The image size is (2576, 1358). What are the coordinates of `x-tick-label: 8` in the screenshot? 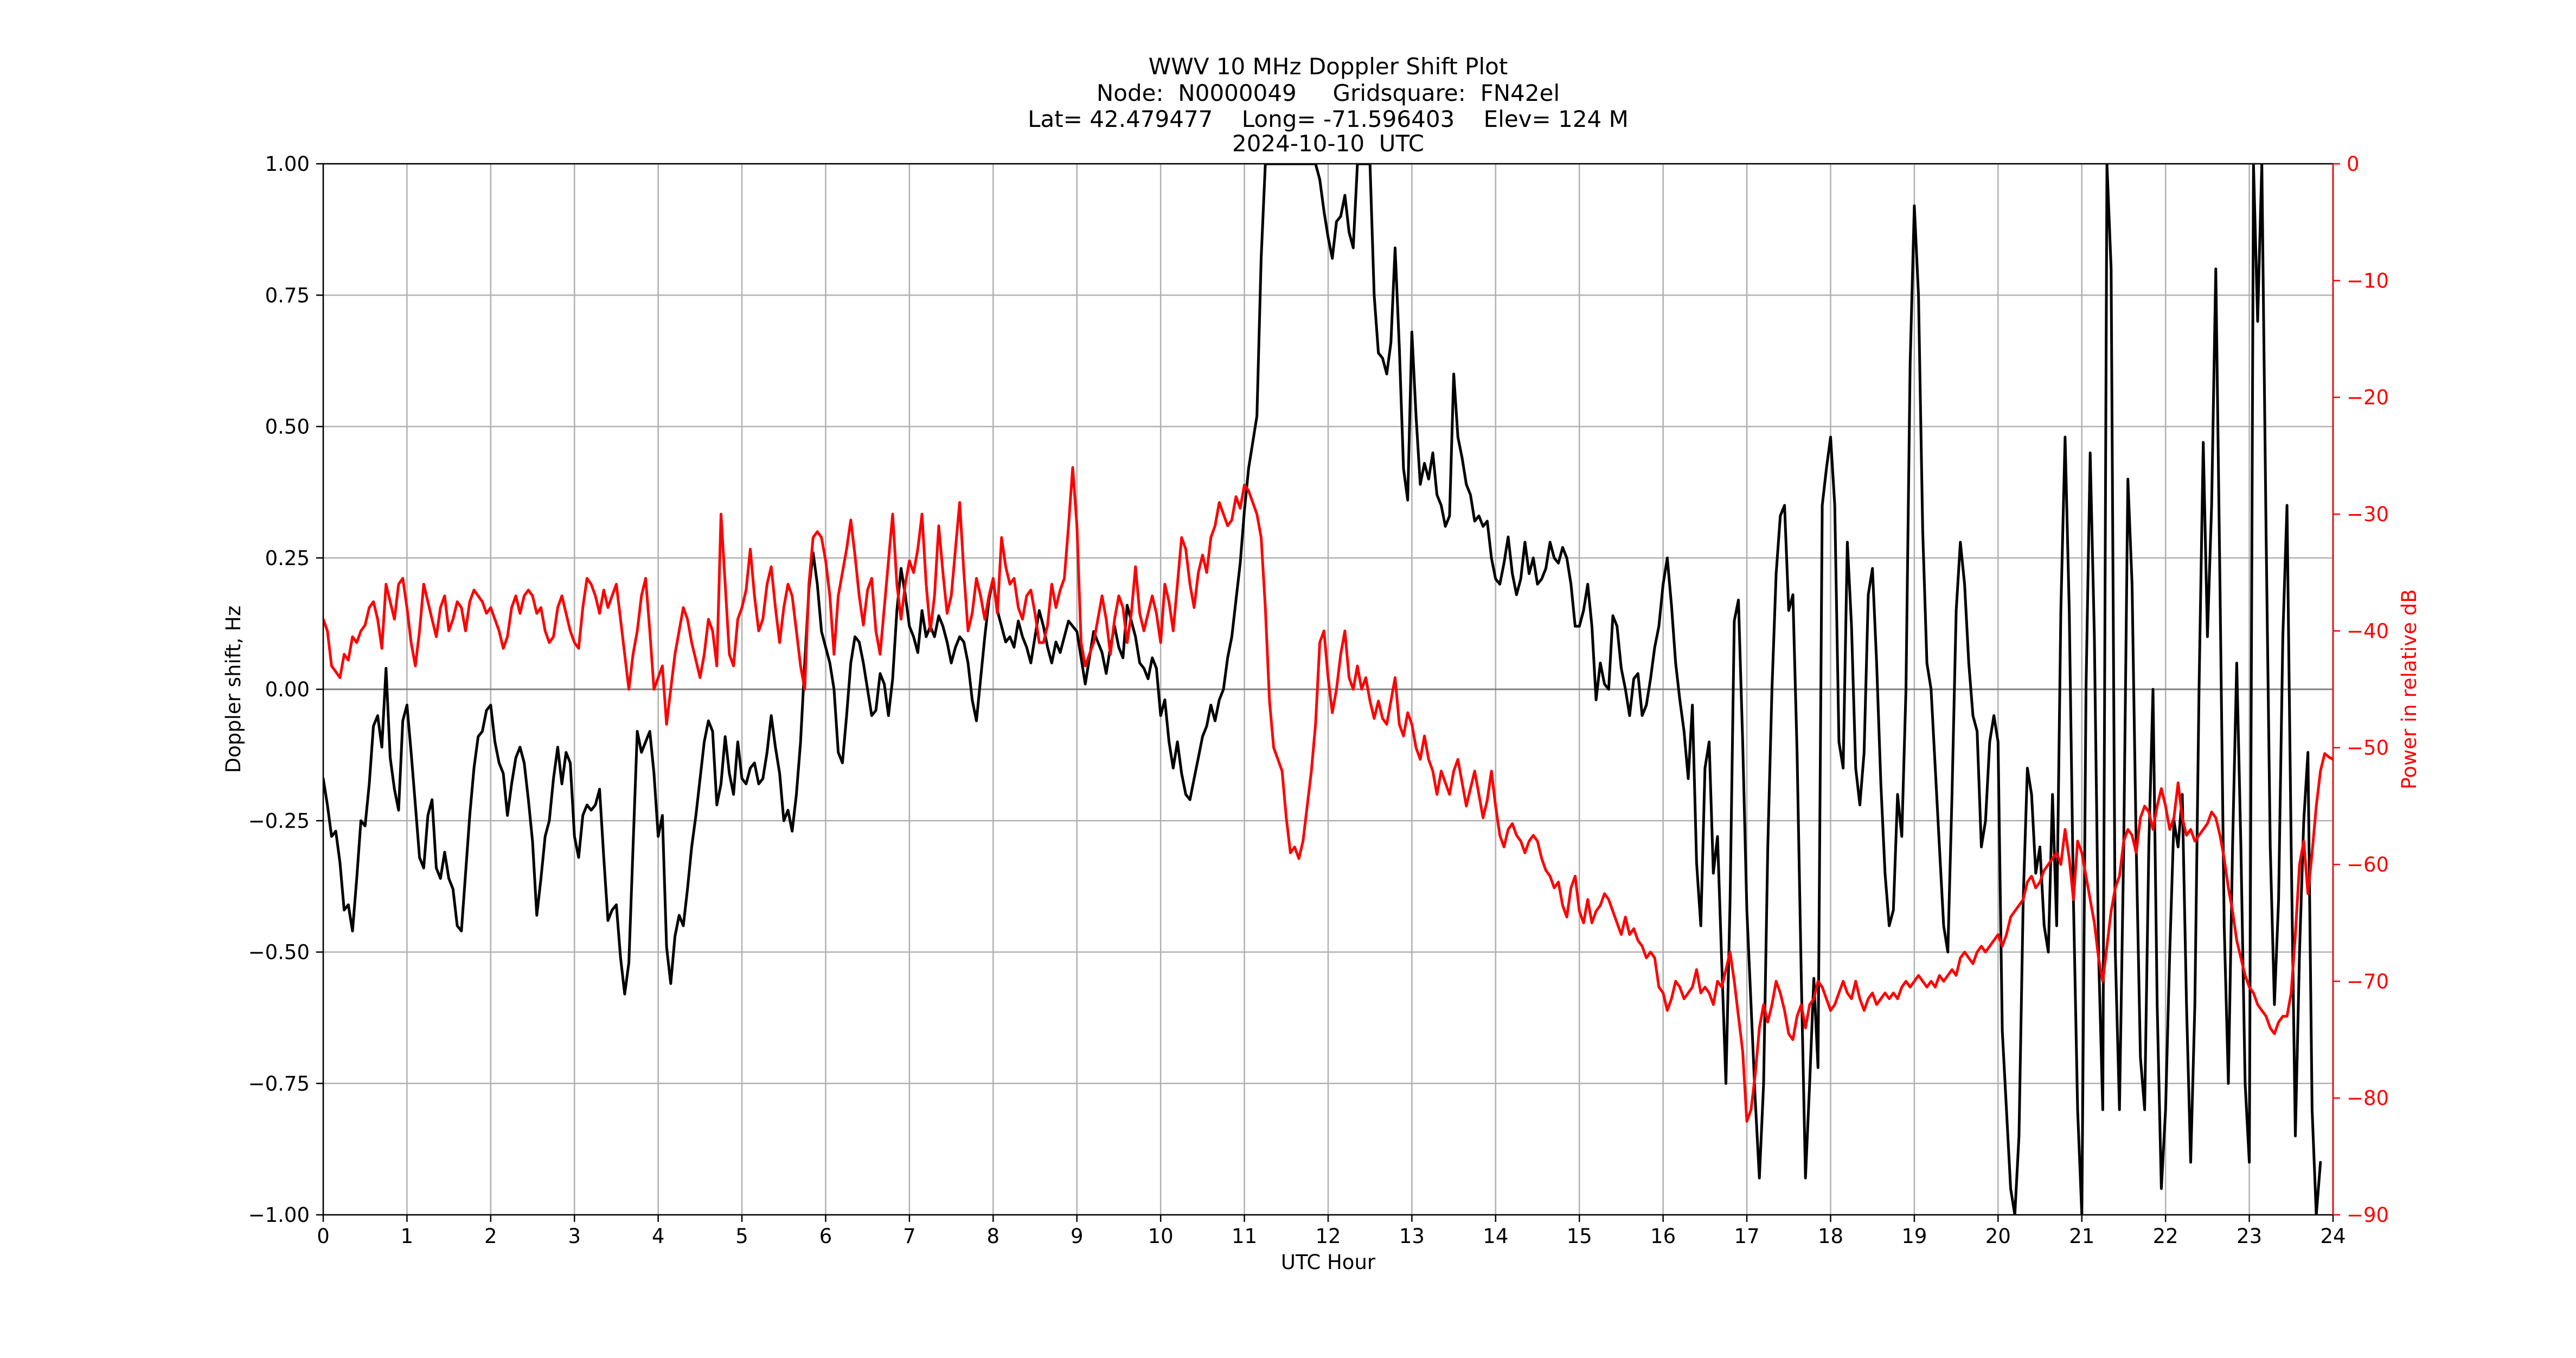 It's located at (993, 1236).